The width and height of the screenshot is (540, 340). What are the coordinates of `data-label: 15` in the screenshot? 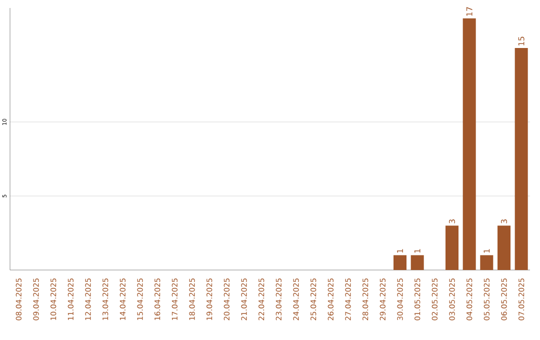 It's located at (521, 41).